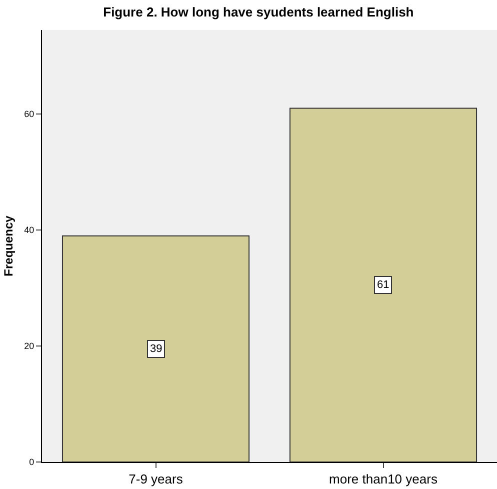  Describe the element at coordinates (29, 230) in the screenshot. I see `y-tick-label: 40` at that location.